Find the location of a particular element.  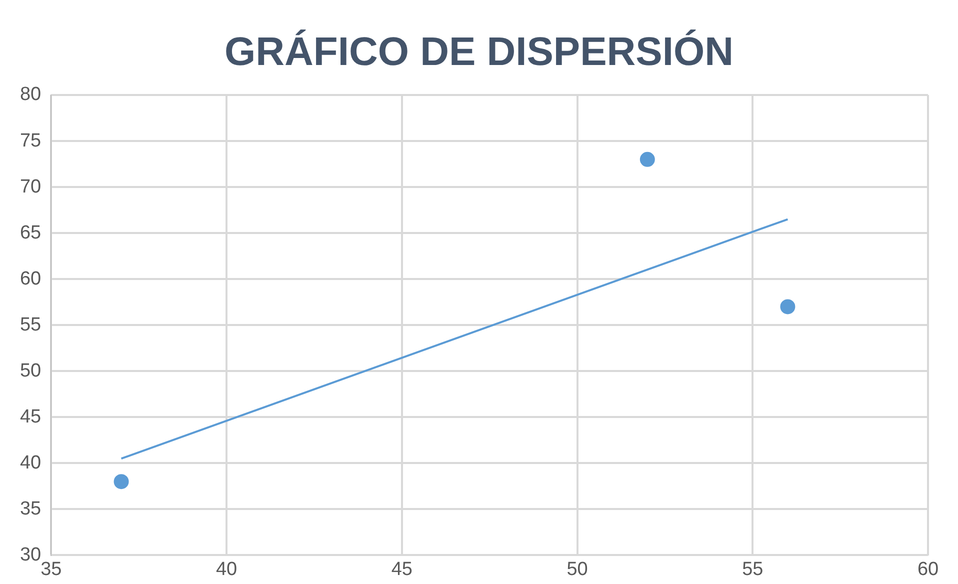

x-tick-label: 55 is located at coordinates (753, 569).